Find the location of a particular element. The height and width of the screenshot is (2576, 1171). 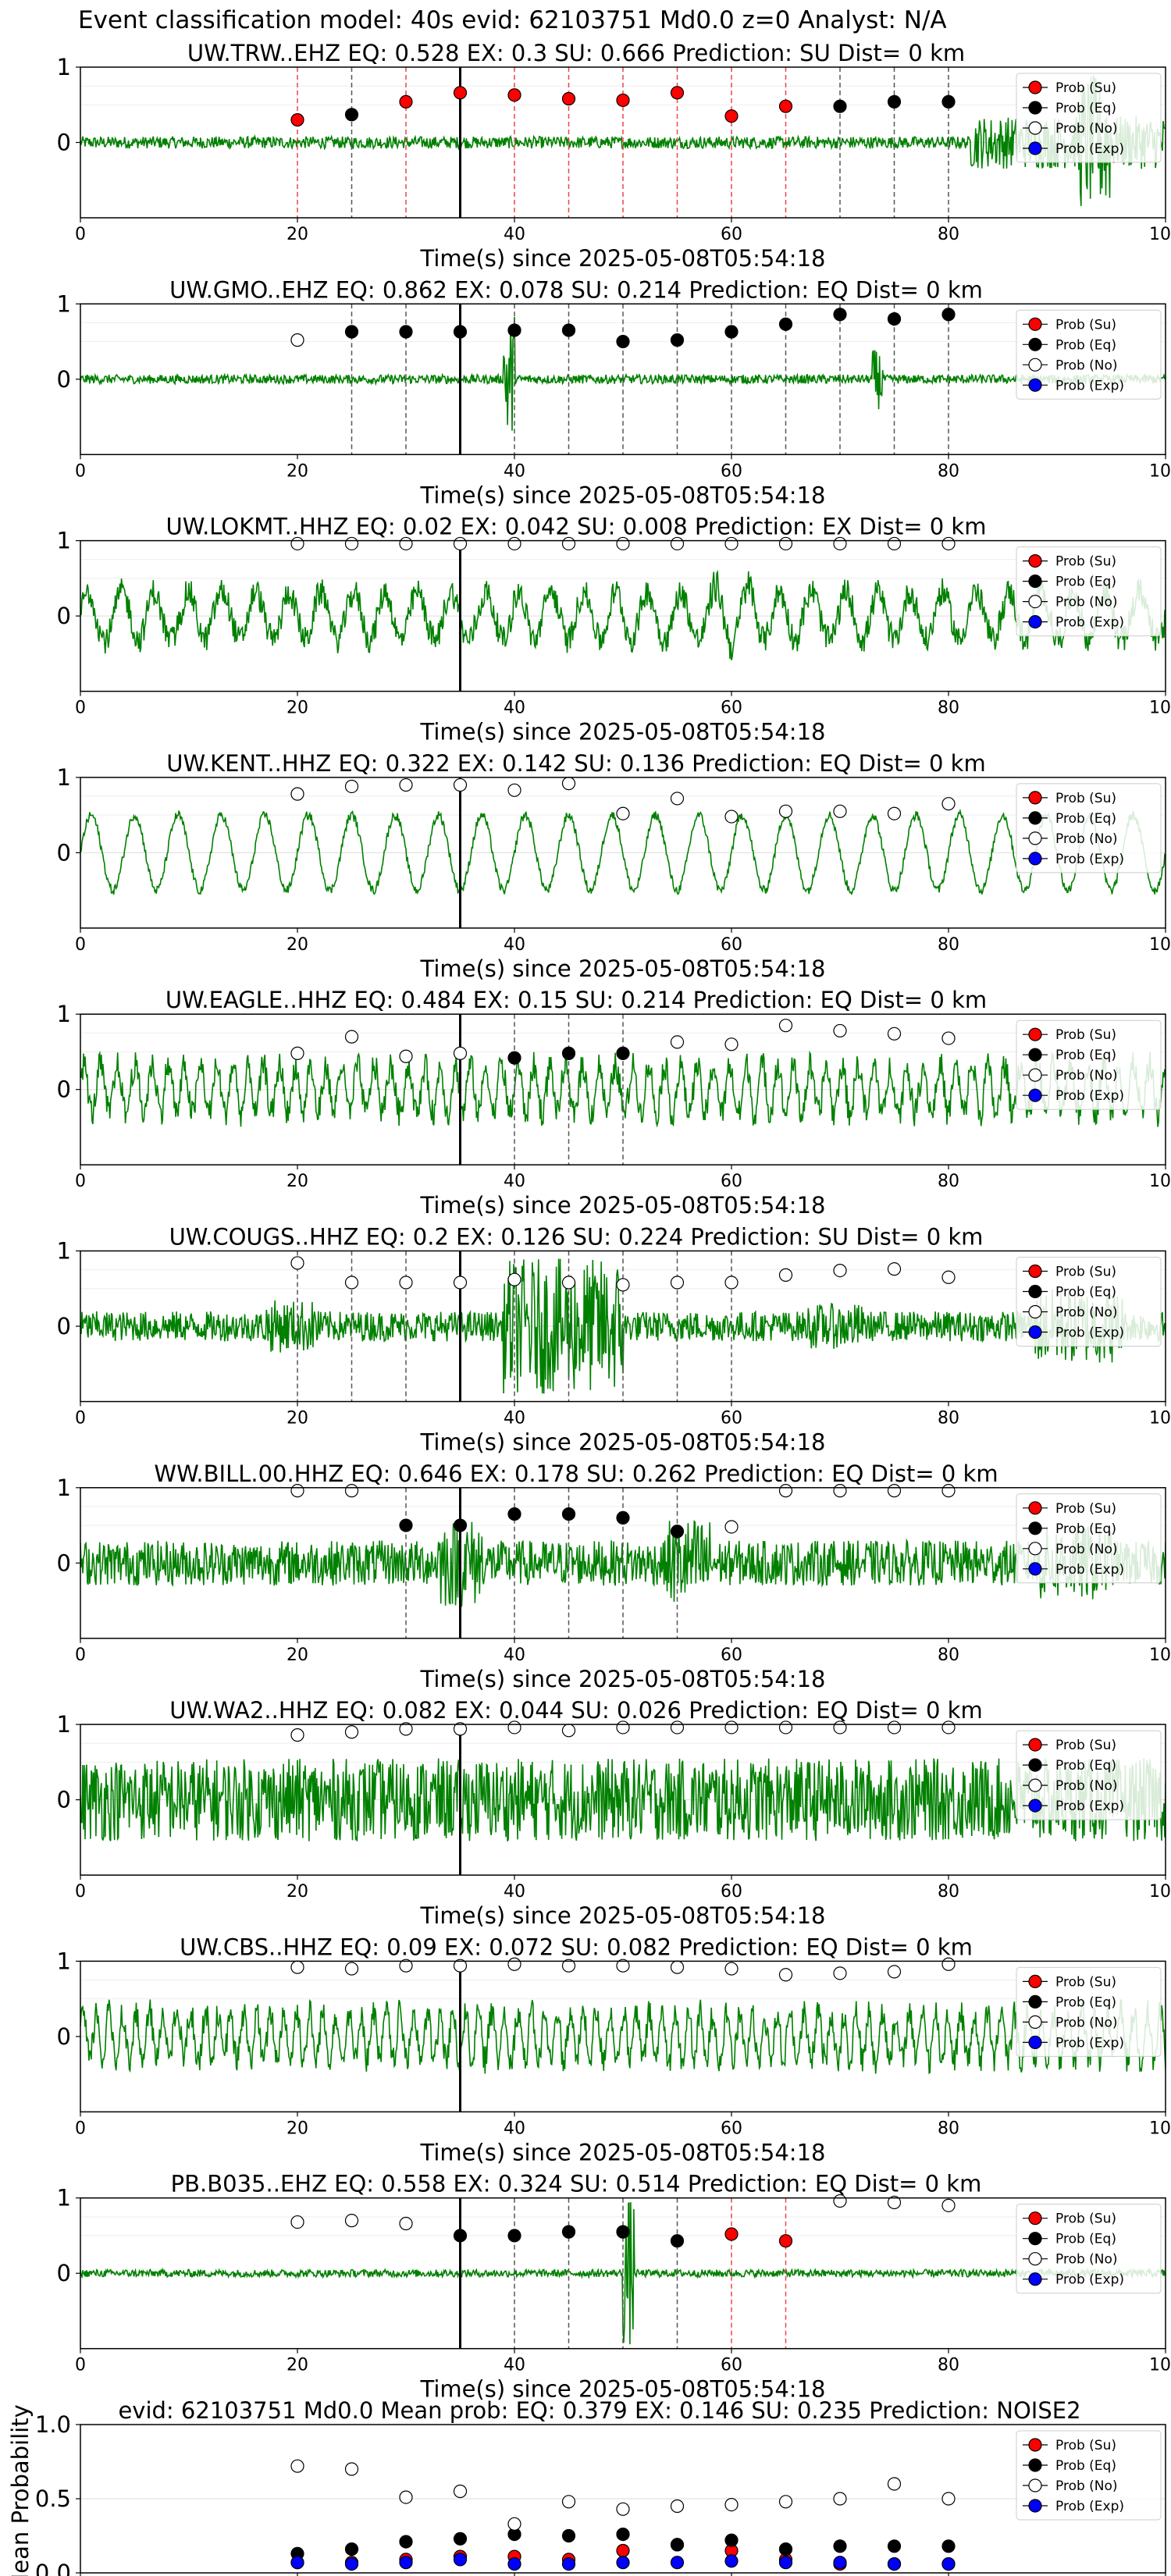

y-tick-label: 1 is located at coordinates (64, 1724).